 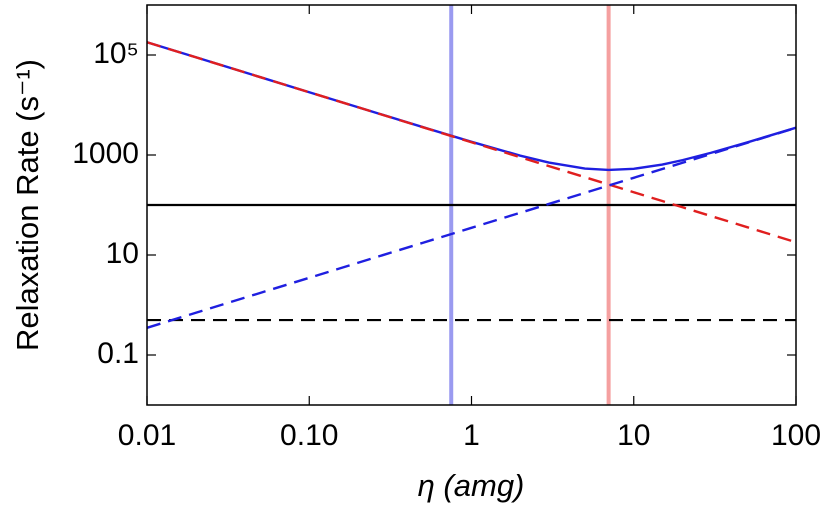 I want to click on x-tick-label: 1, so click(x=471, y=435).